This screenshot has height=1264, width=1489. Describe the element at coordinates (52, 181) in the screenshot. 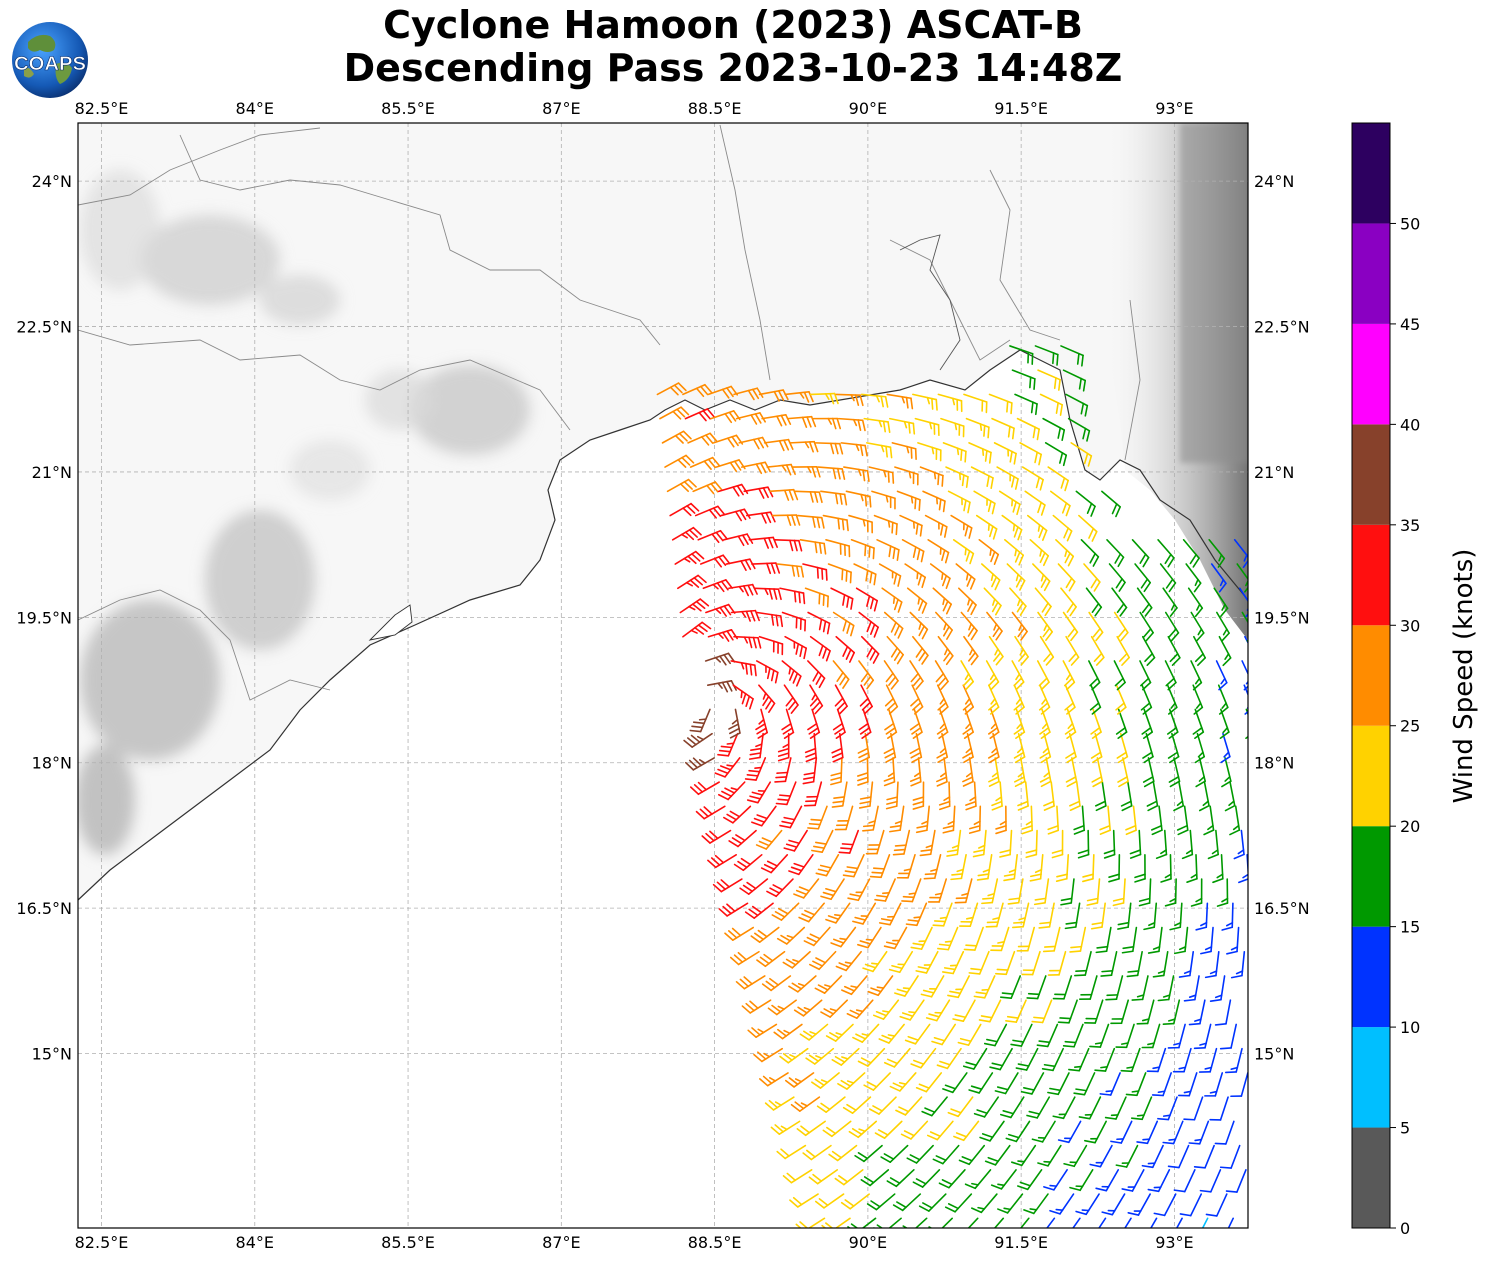

I see `lat-tick-label-left: 24°N` at that location.